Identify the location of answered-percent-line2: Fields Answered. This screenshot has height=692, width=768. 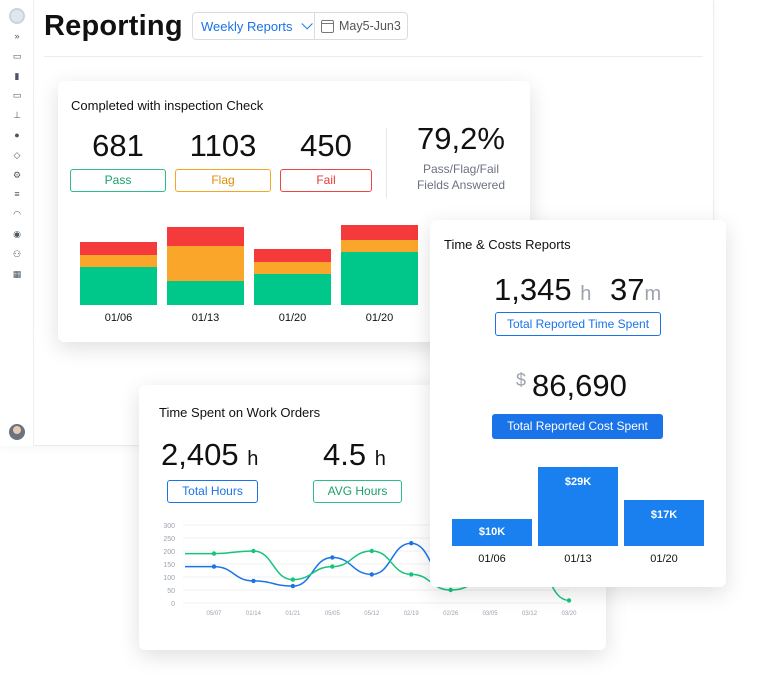
(461, 185).